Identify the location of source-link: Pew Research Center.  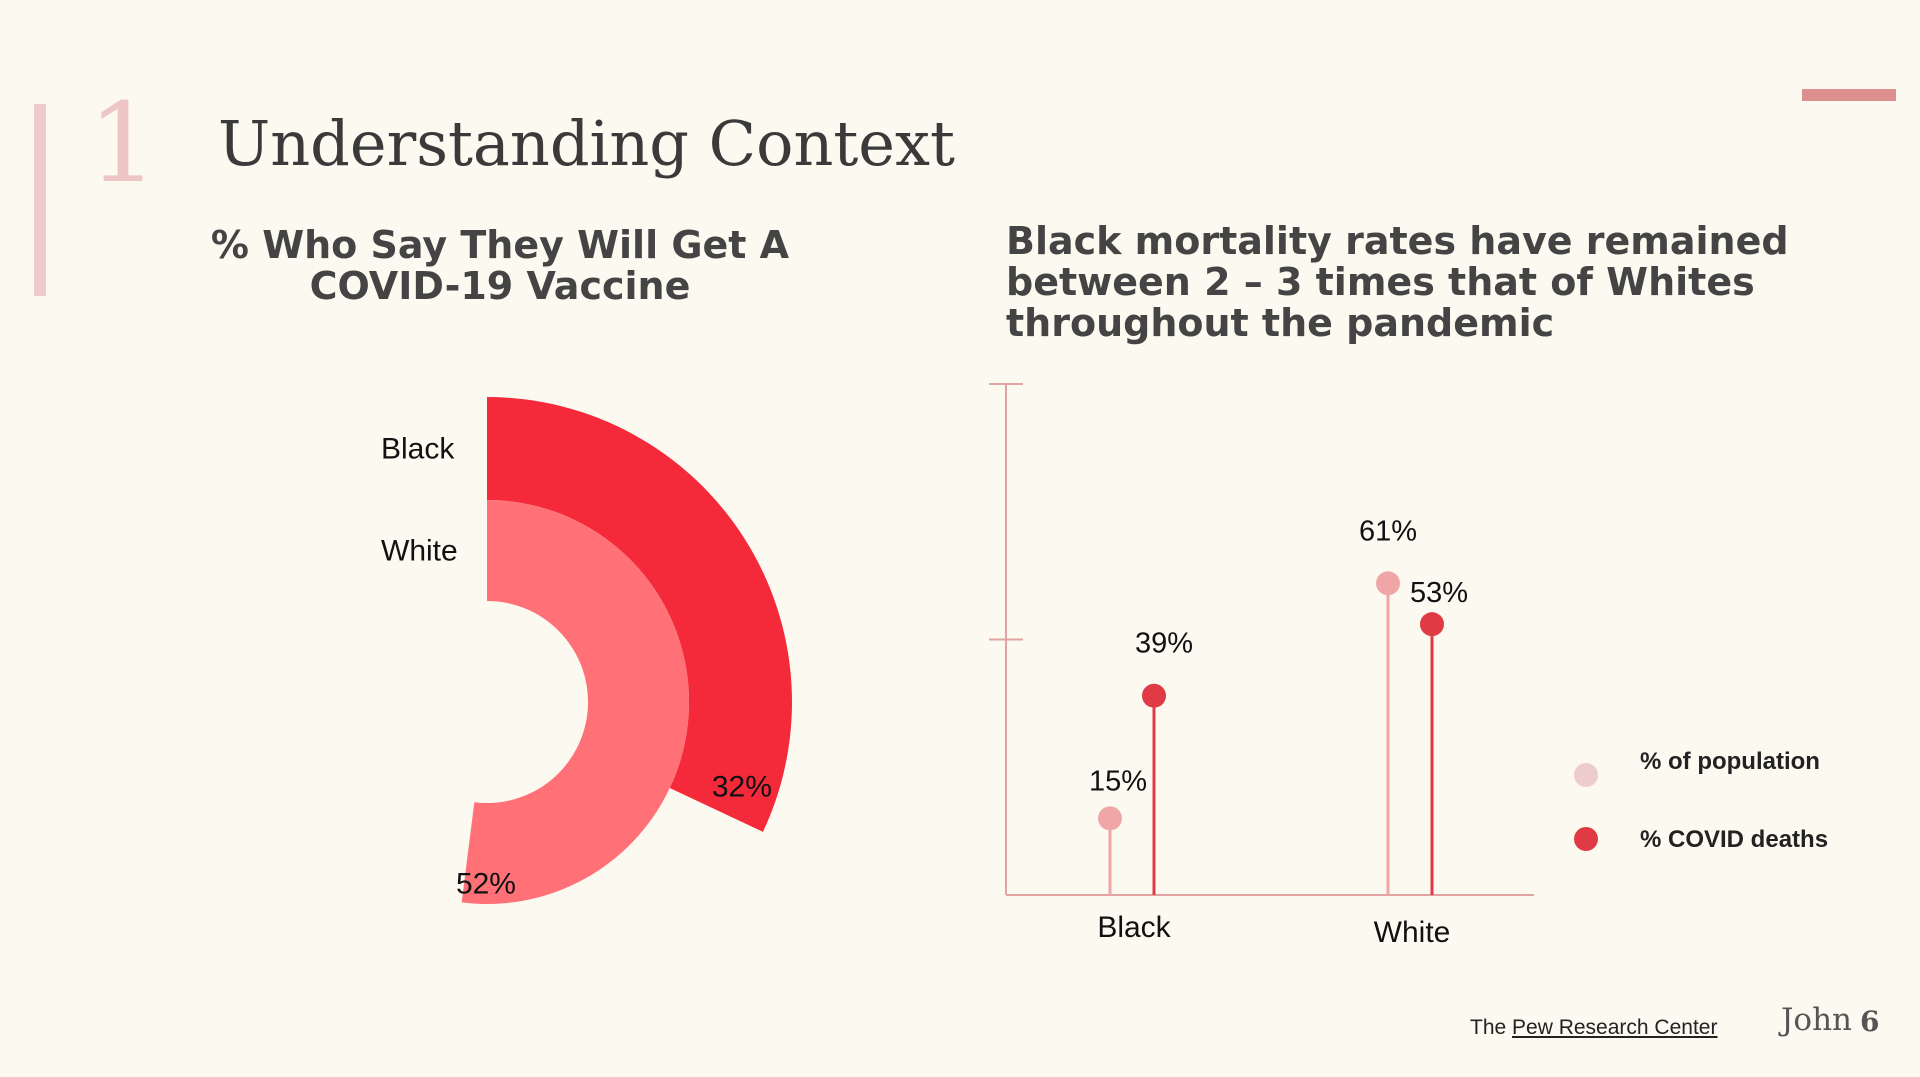
(1615, 1027).